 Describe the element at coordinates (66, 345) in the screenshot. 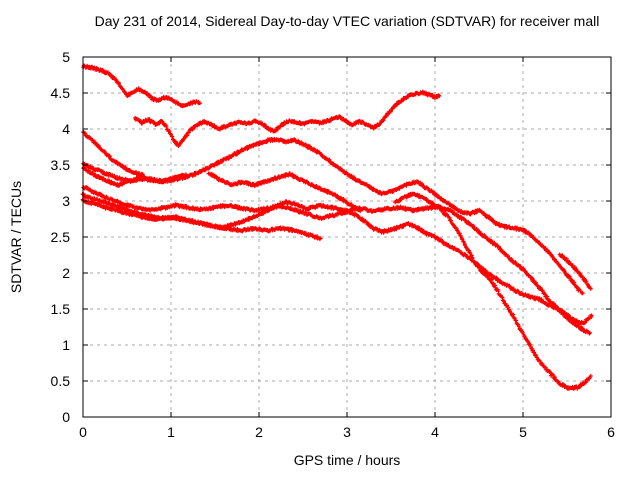

I see `y-tick-label: 1` at that location.